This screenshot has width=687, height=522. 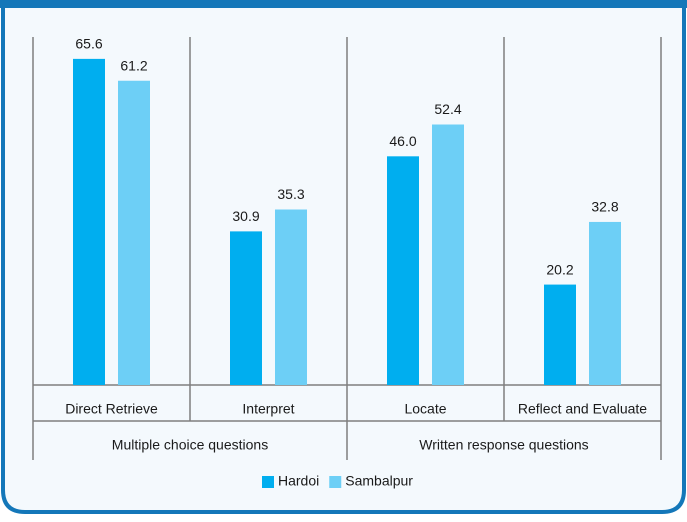 What do you see at coordinates (503, 445) in the screenshot?
I see `group-label: Written response questions` at bounding box center [503, 445].